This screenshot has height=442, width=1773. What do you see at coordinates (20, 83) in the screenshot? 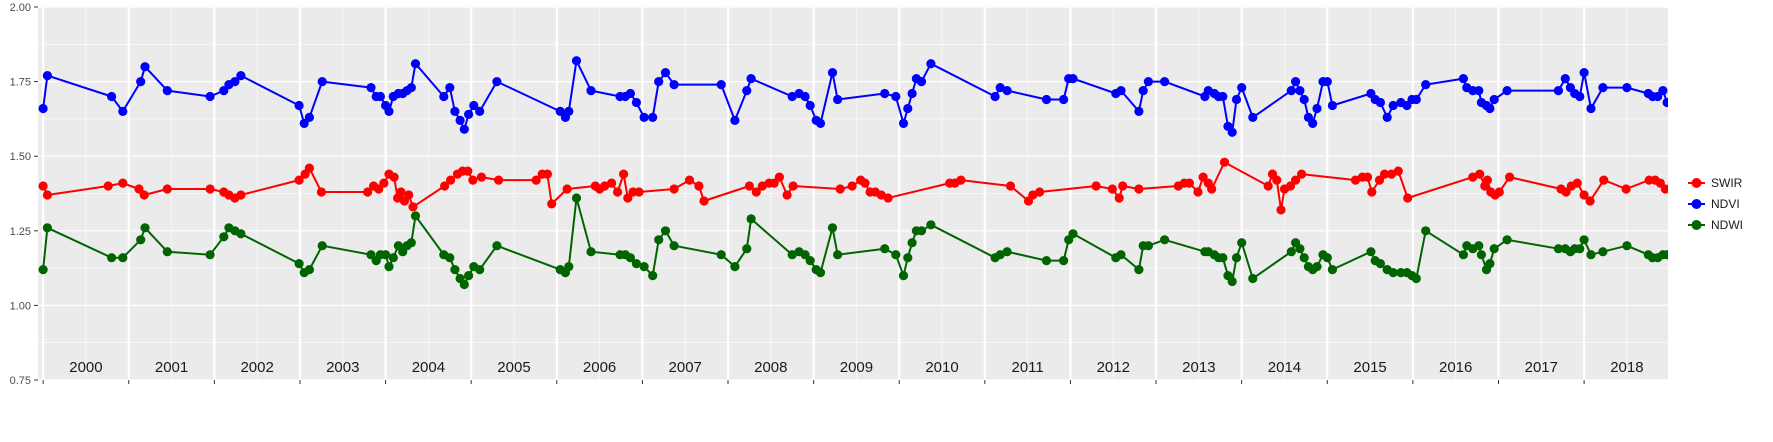
I see `y-tick-label: 1.75` at bounding box center [20, 83].